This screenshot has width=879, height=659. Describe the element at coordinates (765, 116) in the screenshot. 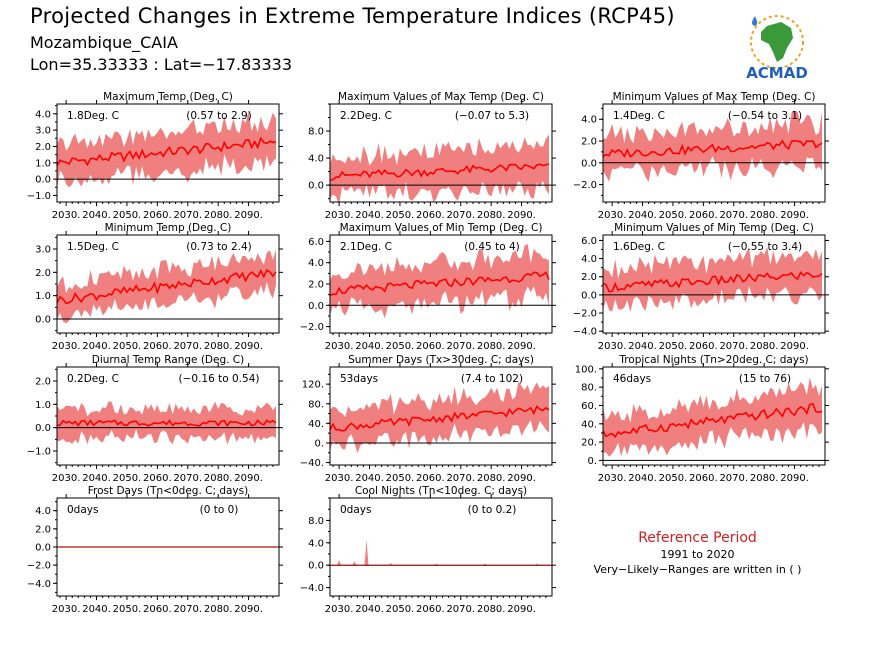

I see `likely-range-label: (−0.54 to 3.1)` at that location.